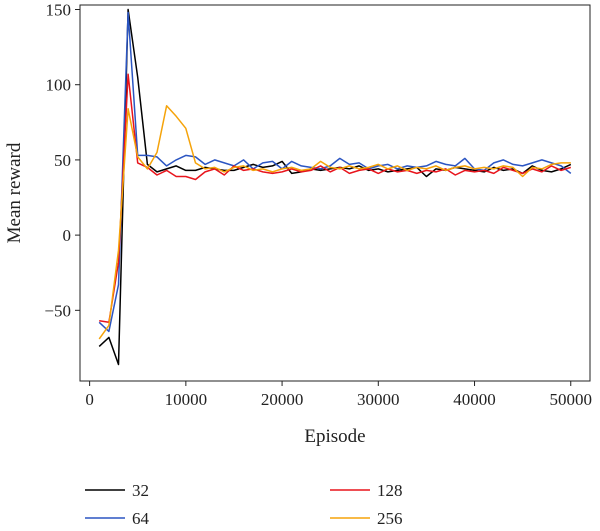  I want to click on x-axis-title: Episode, so click(334, 436).